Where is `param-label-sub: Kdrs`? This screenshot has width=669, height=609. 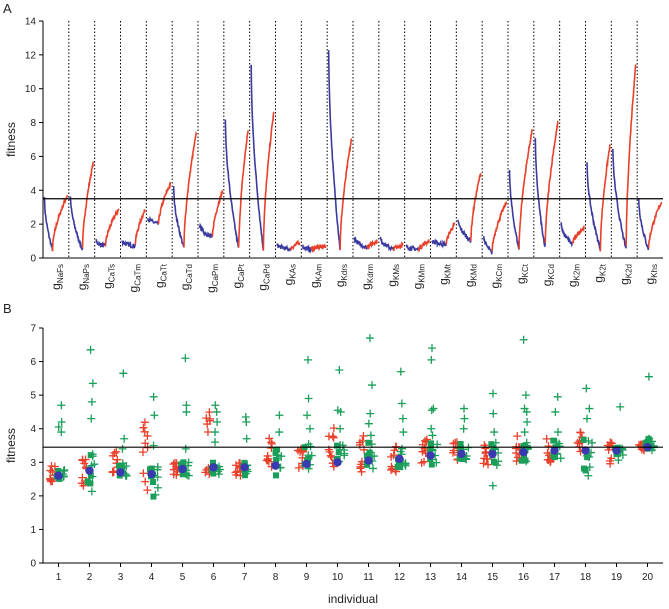 param-label-sub: Kdrs is located at coordinates (344, 272).